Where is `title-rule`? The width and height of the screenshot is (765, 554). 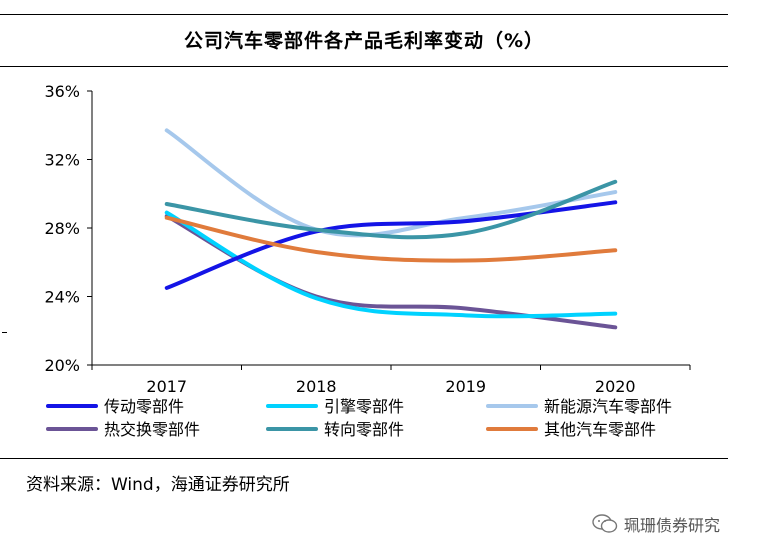 title-rule is located at coordinates (364, 66).